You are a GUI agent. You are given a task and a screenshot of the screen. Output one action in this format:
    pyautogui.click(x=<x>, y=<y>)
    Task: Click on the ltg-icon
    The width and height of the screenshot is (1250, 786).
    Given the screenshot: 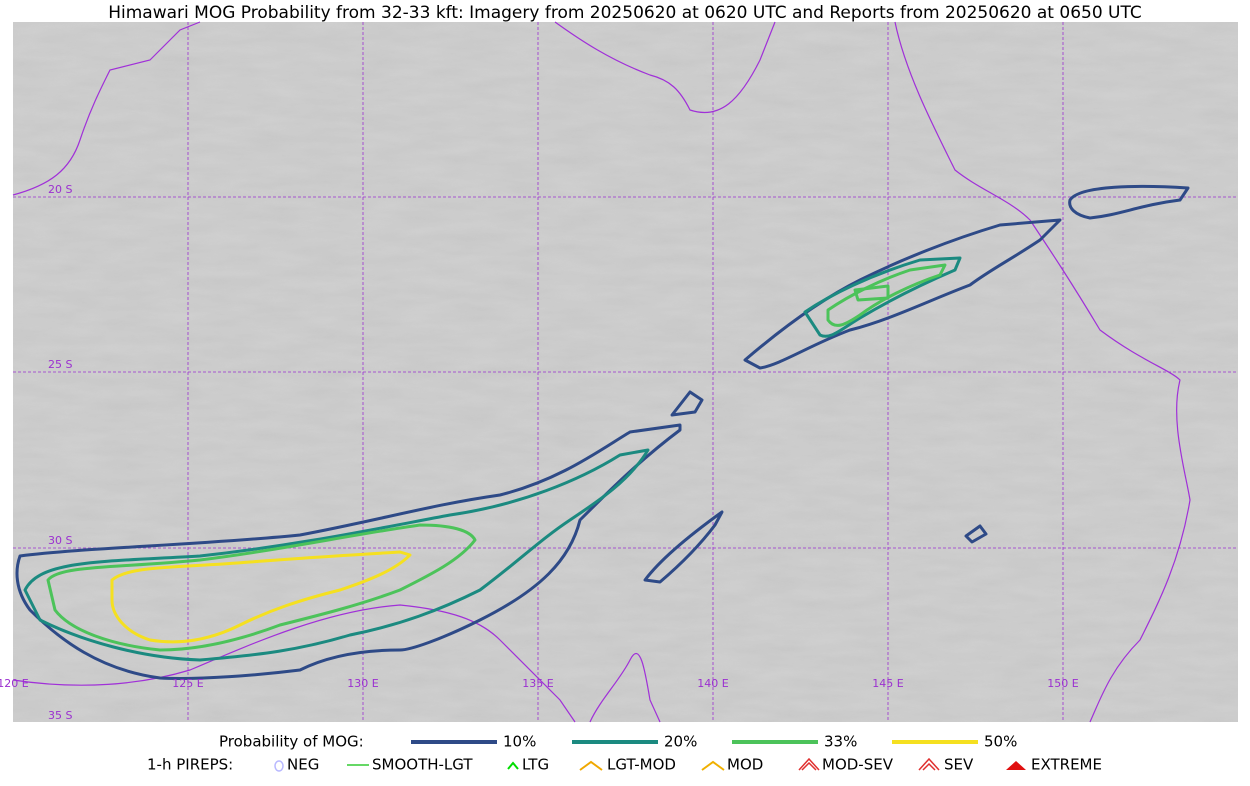 What is the action you would take?
    pyautogui.click(x=513, y=765)
    